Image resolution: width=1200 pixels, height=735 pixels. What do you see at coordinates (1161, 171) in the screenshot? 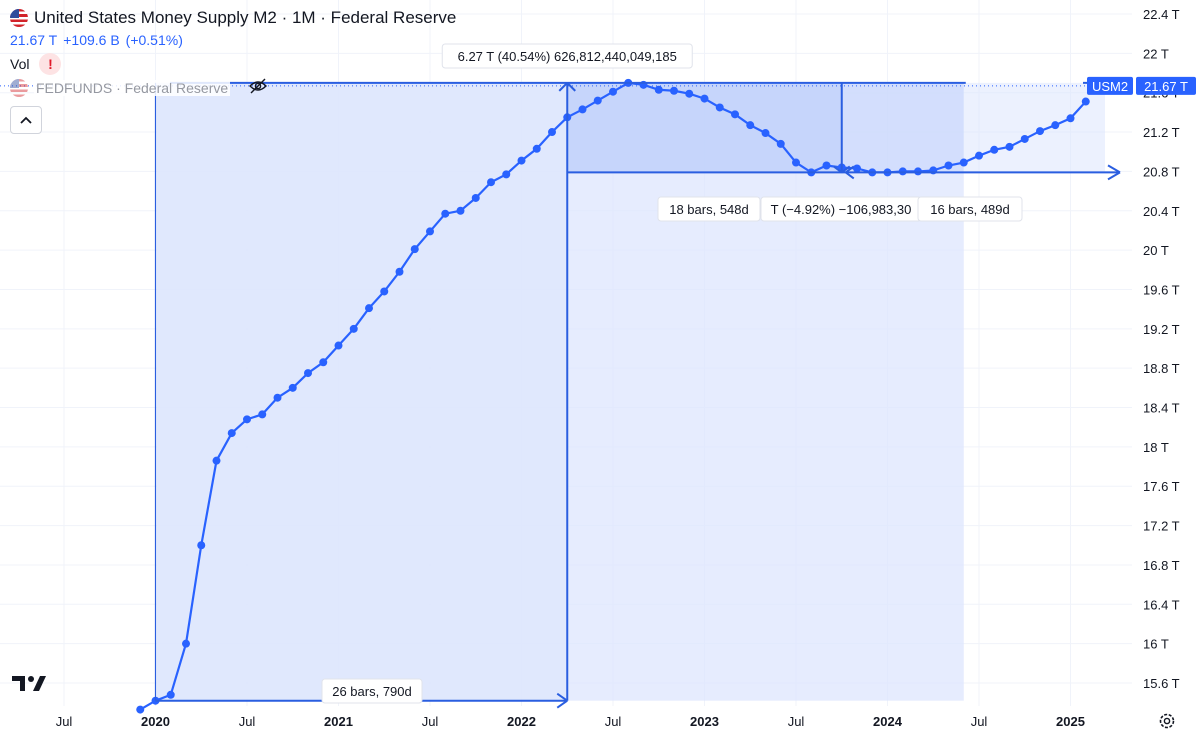
I see `y-tick-label: 20.8 T` at bounding box center [1161, 171].